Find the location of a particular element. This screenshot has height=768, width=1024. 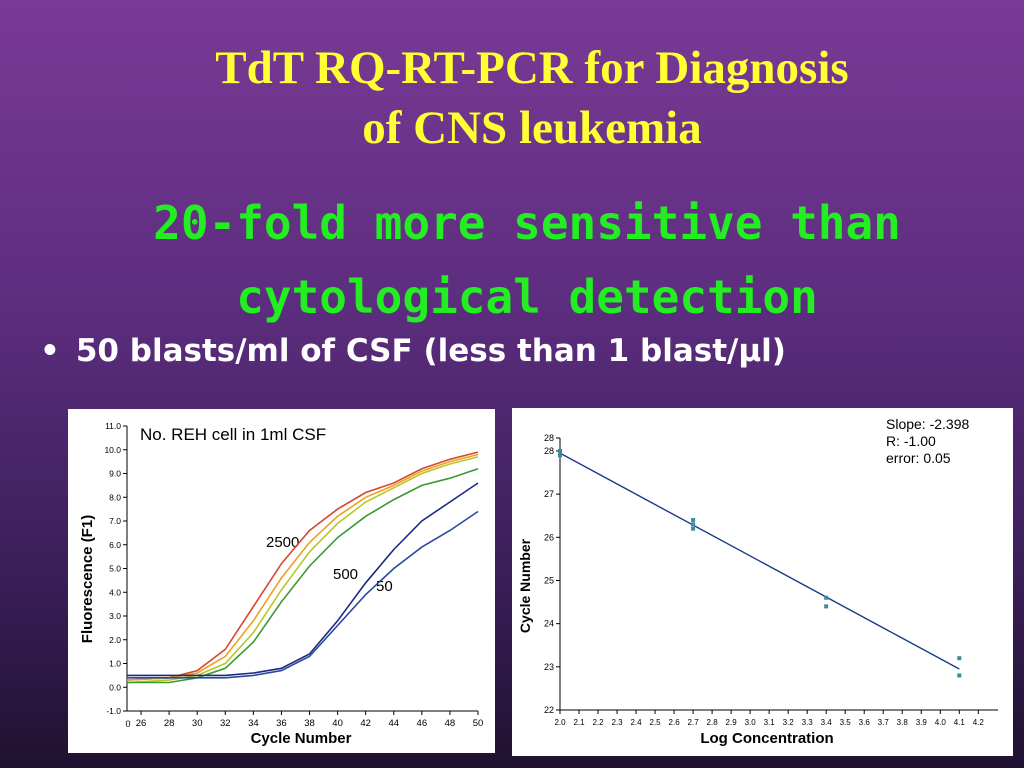

chart1-y-tick-label: 10.0 is located at coordinates (112, 450).